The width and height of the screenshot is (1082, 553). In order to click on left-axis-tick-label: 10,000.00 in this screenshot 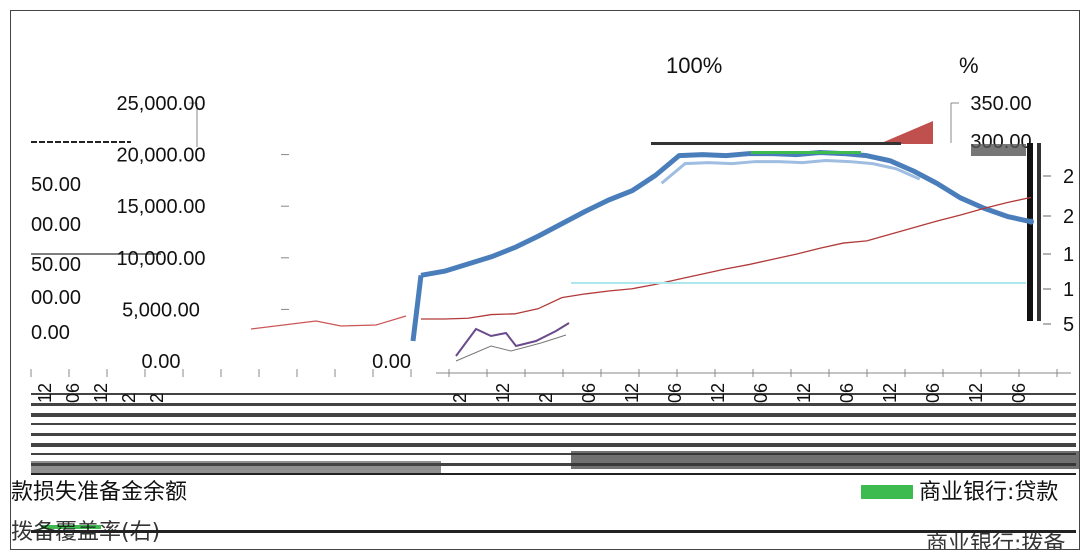, I will do `click(161, 259)`.